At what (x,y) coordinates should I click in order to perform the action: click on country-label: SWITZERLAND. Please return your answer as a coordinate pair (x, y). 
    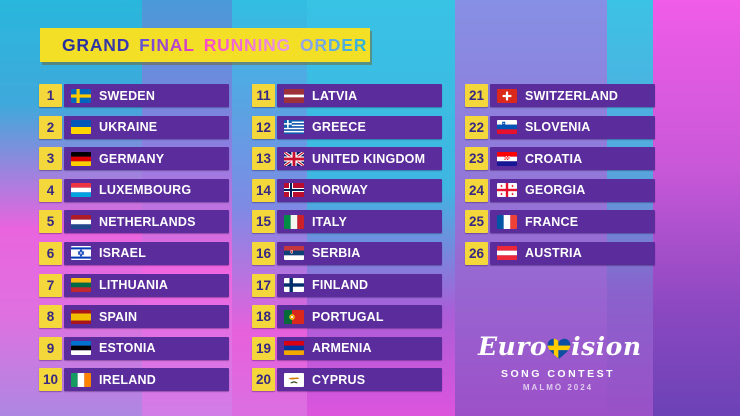
    Looking at the image, I should click on (572, 95).